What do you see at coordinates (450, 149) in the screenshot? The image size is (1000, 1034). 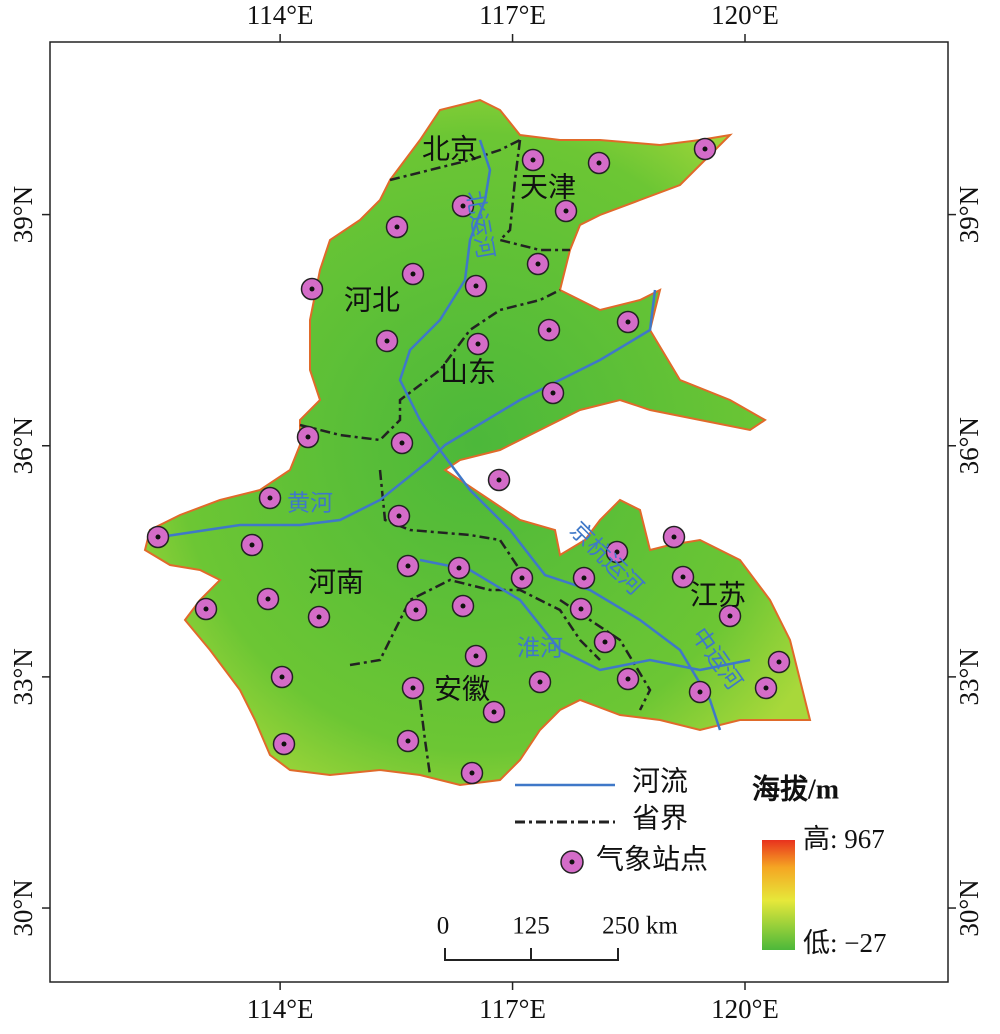 I see `region-label: 北京` at bounding box center [450, 149].